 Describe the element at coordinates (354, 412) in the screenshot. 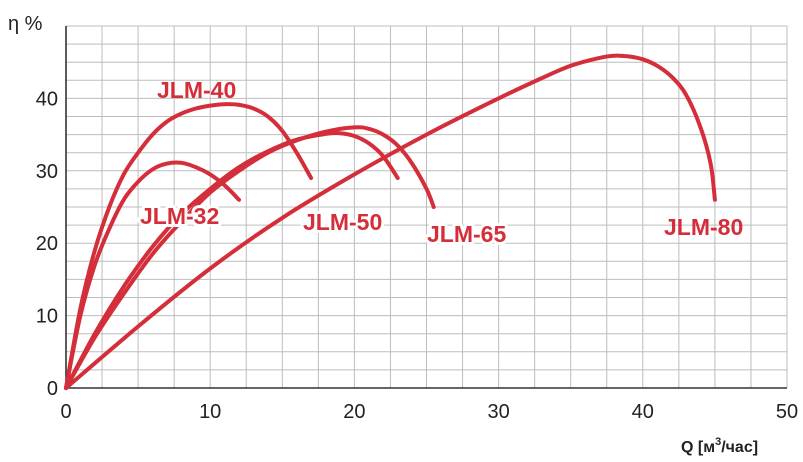

I see `x-tick-label: 20` at that location.